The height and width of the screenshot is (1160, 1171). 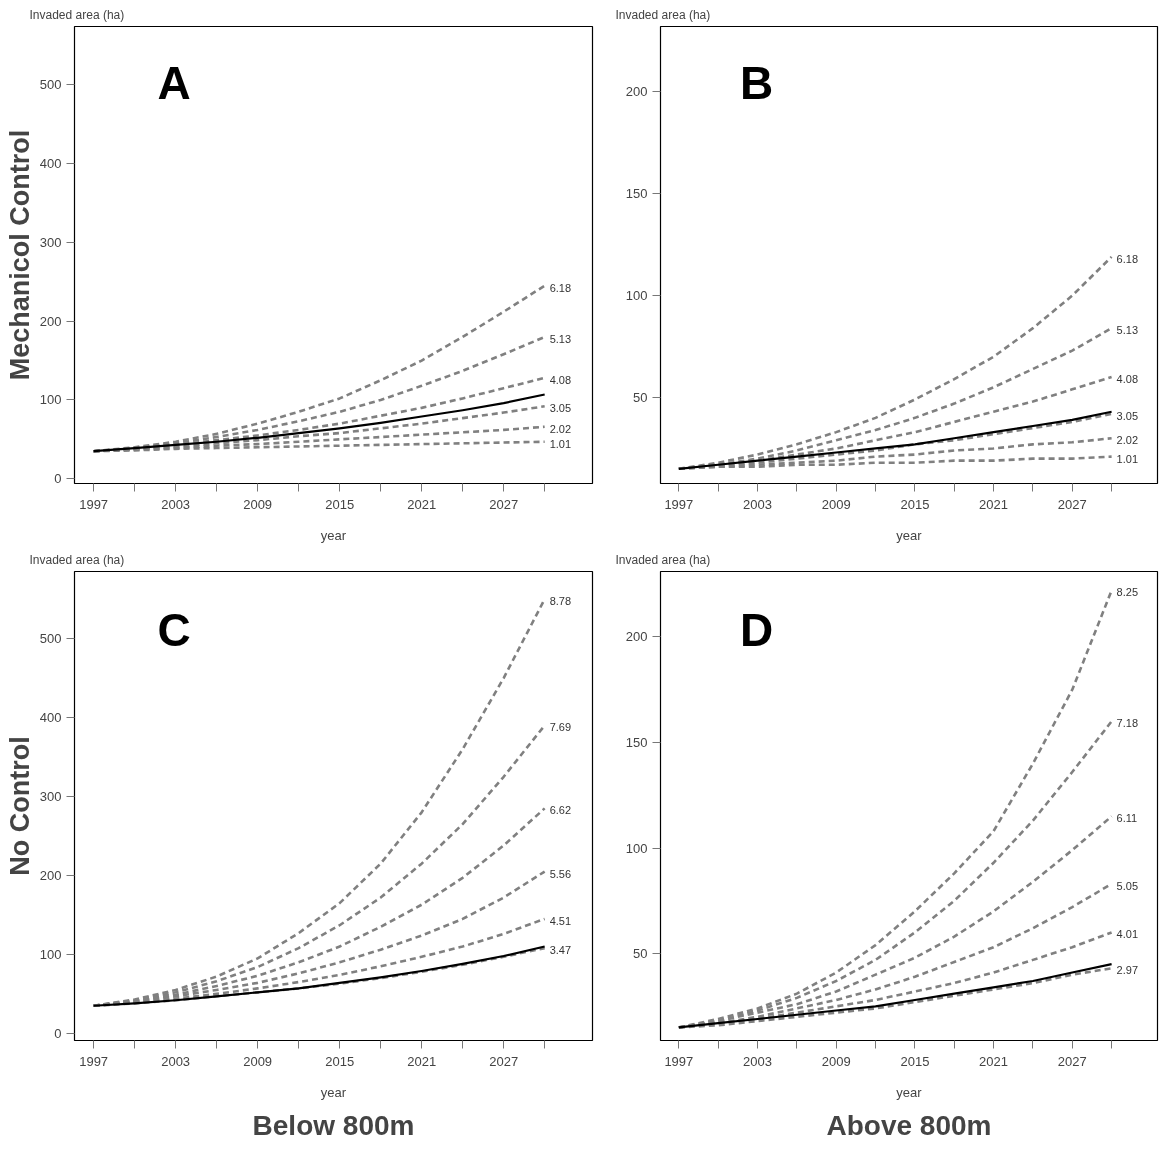 What do you see at coordinates (19, 806) in the screenshot?
I see `text: No Control` at bounding box center [19, 806].